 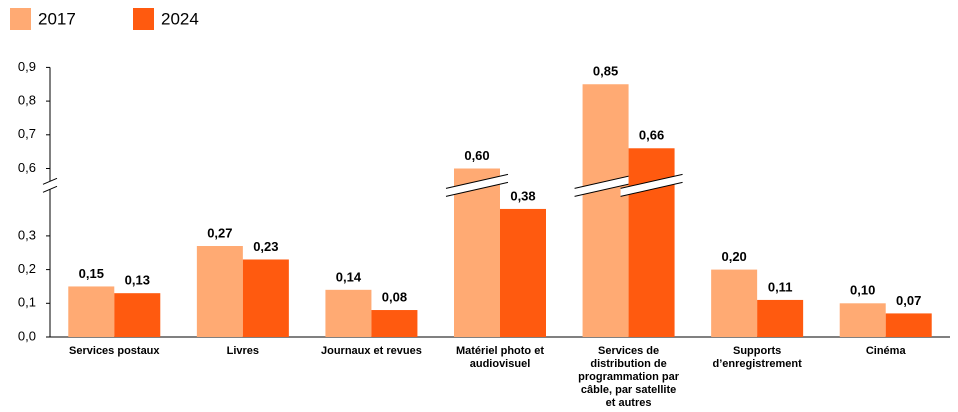 I want to click on value-label: 0,11, so click(x=780, y=286).